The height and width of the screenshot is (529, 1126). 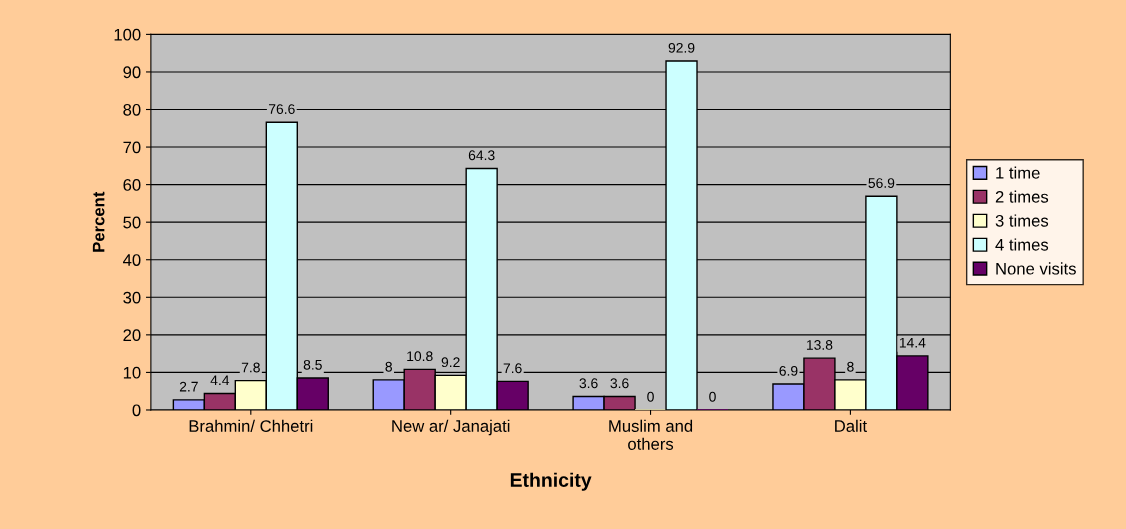 I want to click on y-axis-title: Percent, so click(x=98, y=221).